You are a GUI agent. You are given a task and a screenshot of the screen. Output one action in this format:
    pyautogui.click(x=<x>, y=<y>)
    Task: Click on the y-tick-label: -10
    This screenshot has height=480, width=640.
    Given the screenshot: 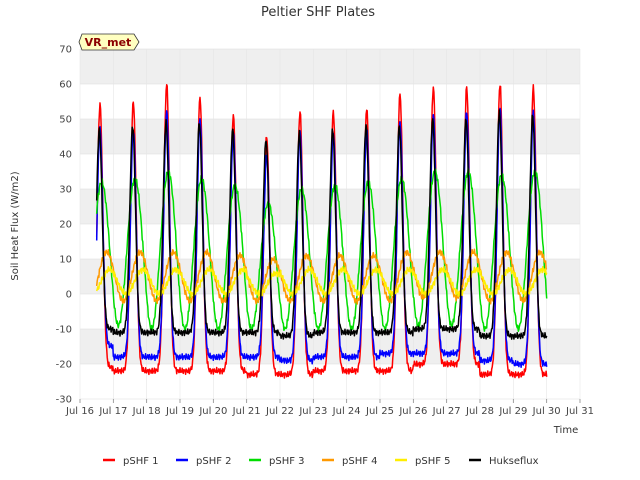 What is the action you would take?
    pyautogui.click(x=64, y=330)
    